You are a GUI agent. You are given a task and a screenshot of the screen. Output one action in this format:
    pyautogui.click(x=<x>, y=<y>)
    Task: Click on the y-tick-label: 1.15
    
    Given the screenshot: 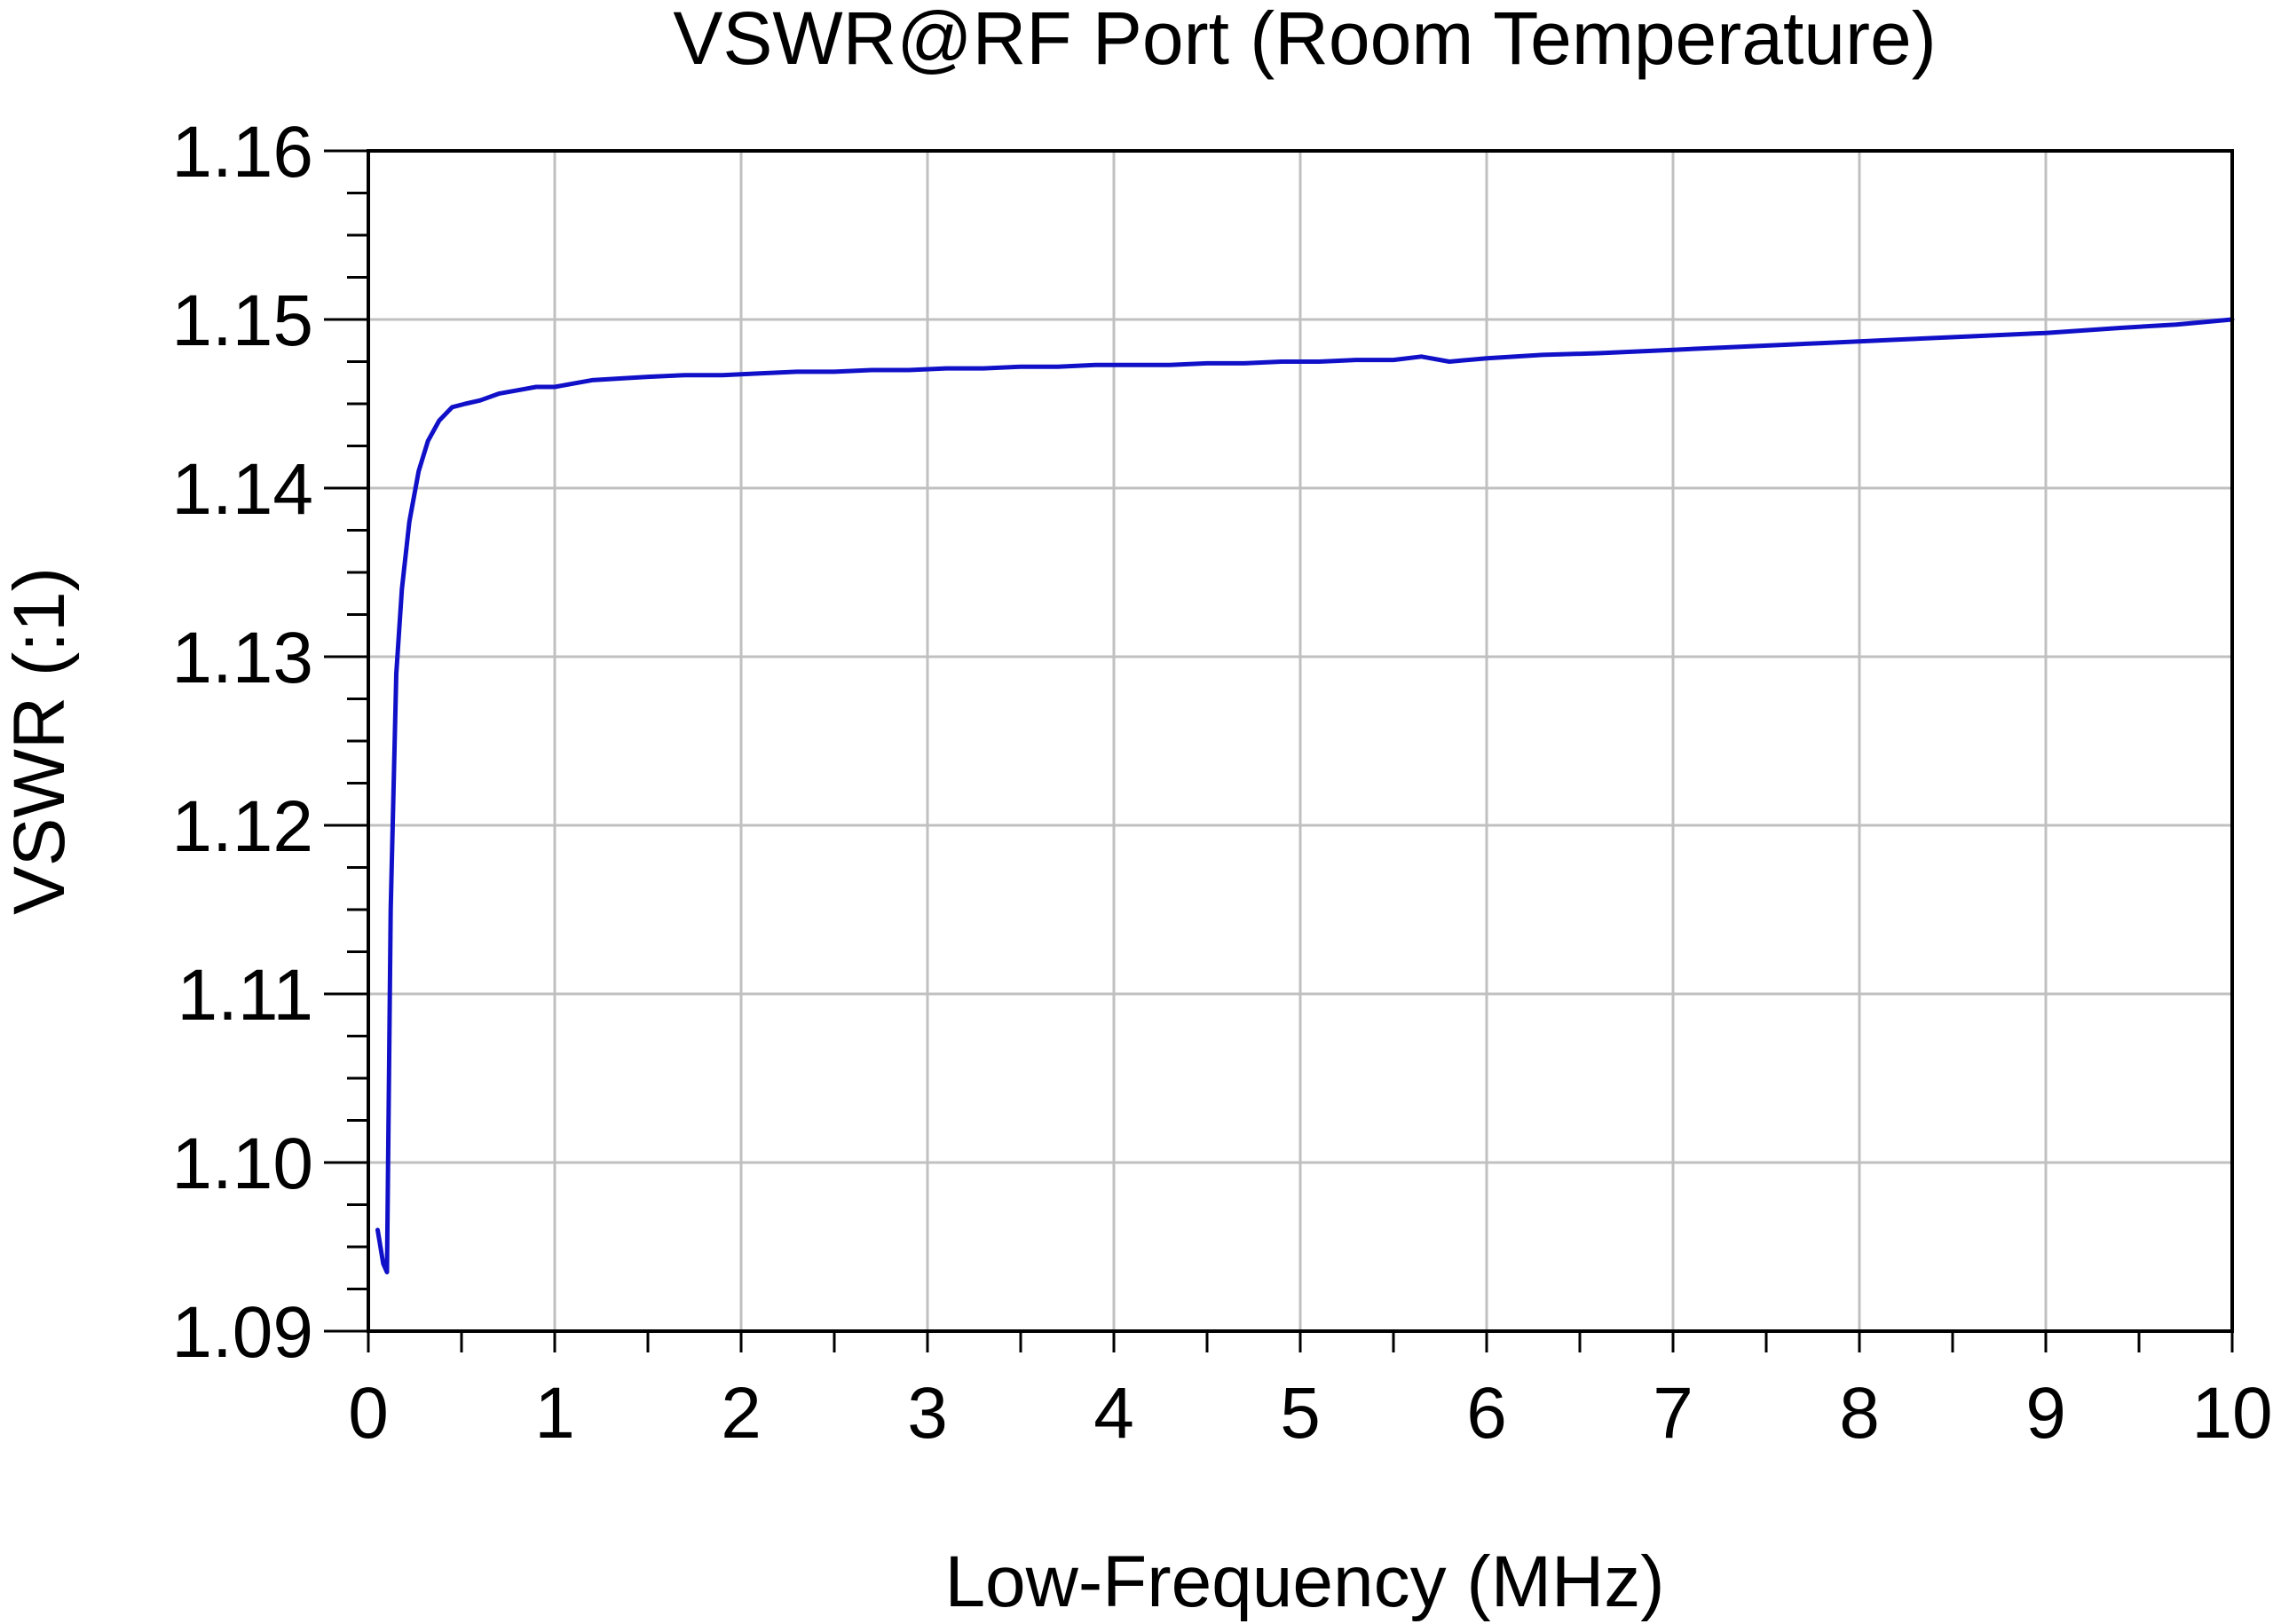 What is the action you would take?
    pyautogui.click(x=242, y=320)
    